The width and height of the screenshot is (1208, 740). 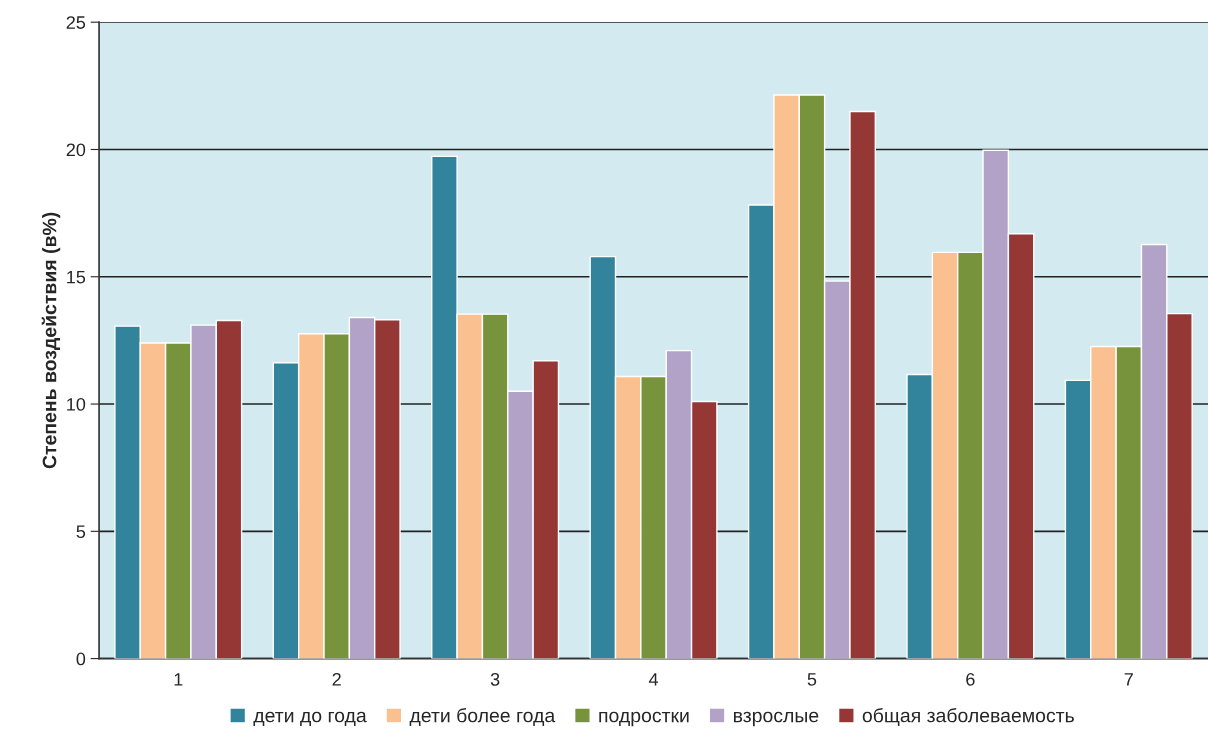 What do you see at coordinates (482, 717) in the screenshot?
I see `legend-label: дети более года` at bounding box center [482, 717].